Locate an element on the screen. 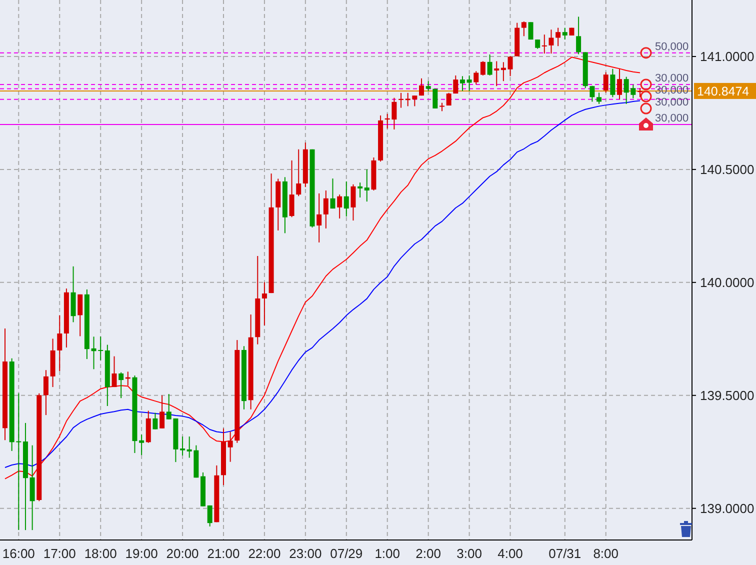 This screenshot has width=756, height=565. y-tick-label: 139.0000 is located at coordinates (727, 508).